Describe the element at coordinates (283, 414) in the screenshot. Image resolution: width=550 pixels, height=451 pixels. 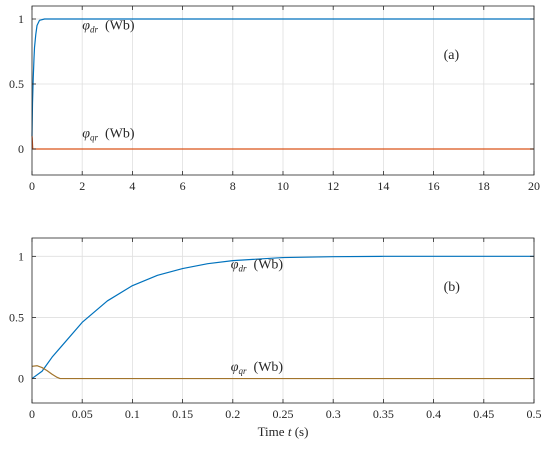
I see `x-tick-label: 0.25` at that location.